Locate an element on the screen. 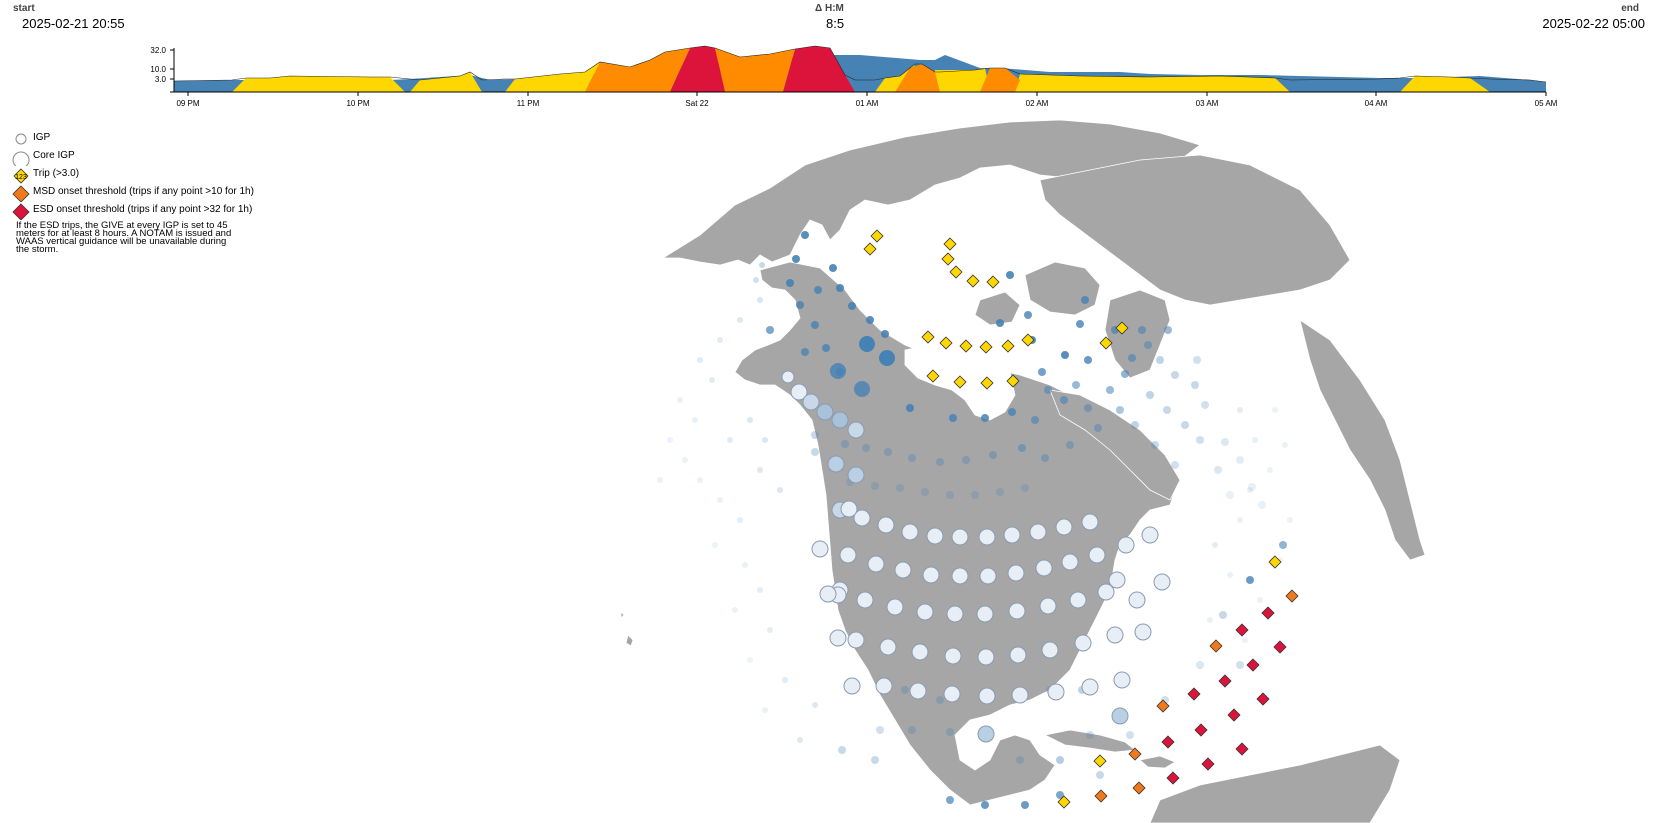 This screenshot has width=1653, height=823. x-tick-label: Sat 22 is located at coordinates (697, 103).